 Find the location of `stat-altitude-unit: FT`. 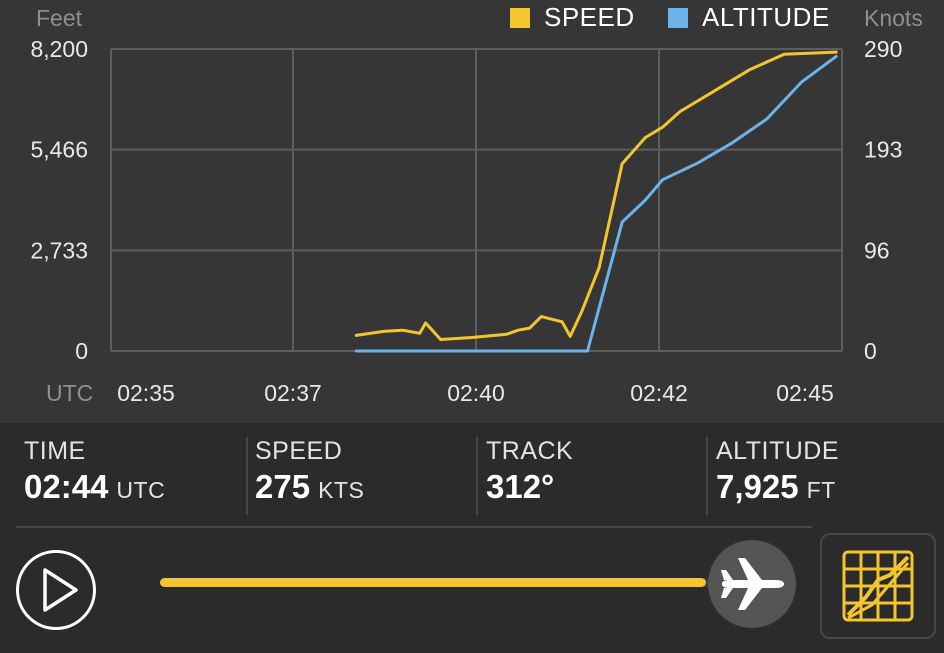

stat-altitude-unit: FT is located at coordinates (821, 490).